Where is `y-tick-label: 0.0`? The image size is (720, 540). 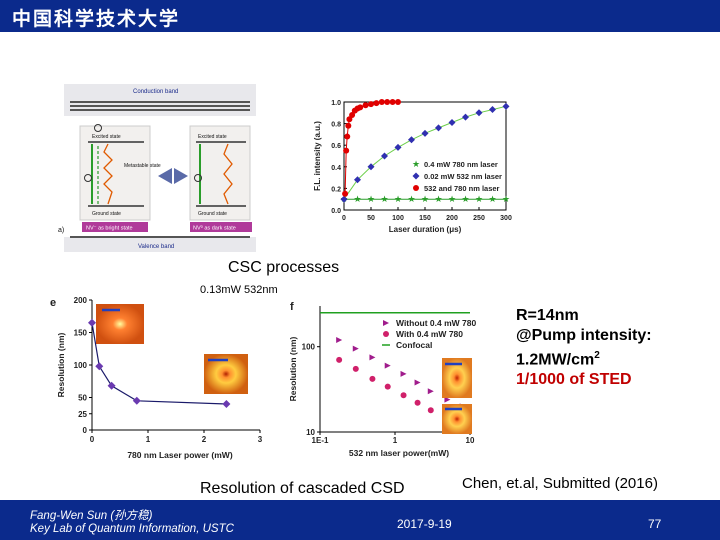 y-tick-label: 0.0 is located at coordinates (336, 211).